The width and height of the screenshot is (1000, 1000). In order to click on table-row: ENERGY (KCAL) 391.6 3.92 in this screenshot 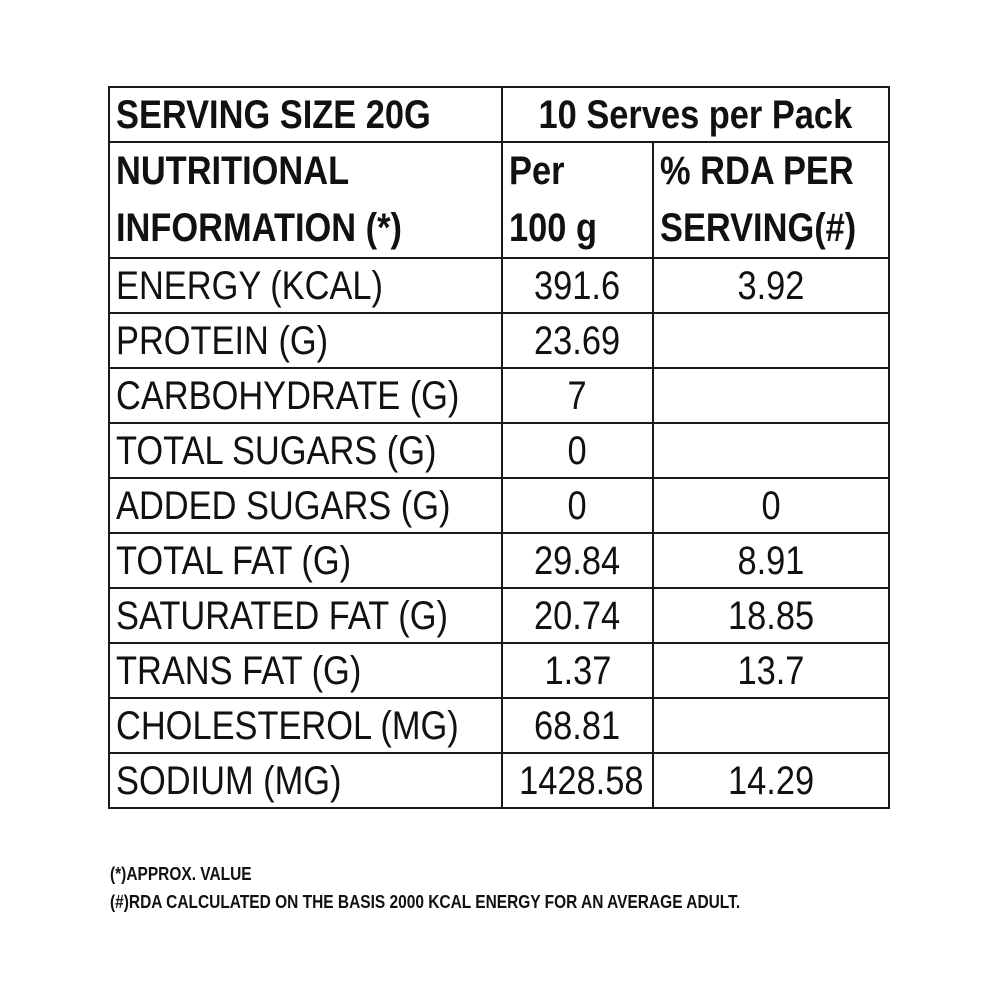, I will do `click(499, 285)`.